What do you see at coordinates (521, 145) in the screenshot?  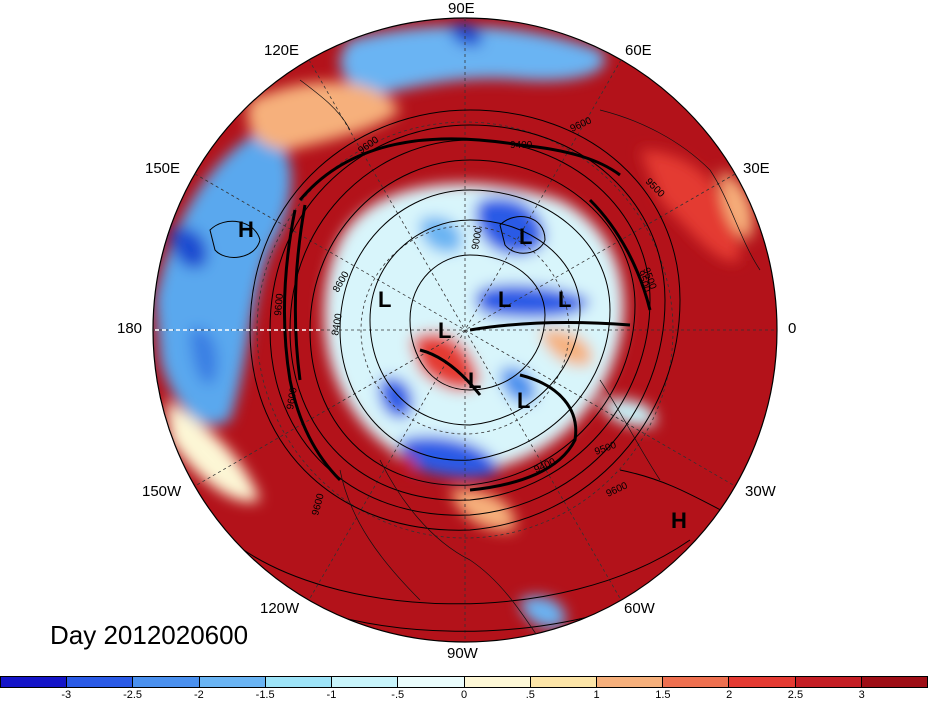 I see `svg-text: 9400` at bounding box center [521, 145].